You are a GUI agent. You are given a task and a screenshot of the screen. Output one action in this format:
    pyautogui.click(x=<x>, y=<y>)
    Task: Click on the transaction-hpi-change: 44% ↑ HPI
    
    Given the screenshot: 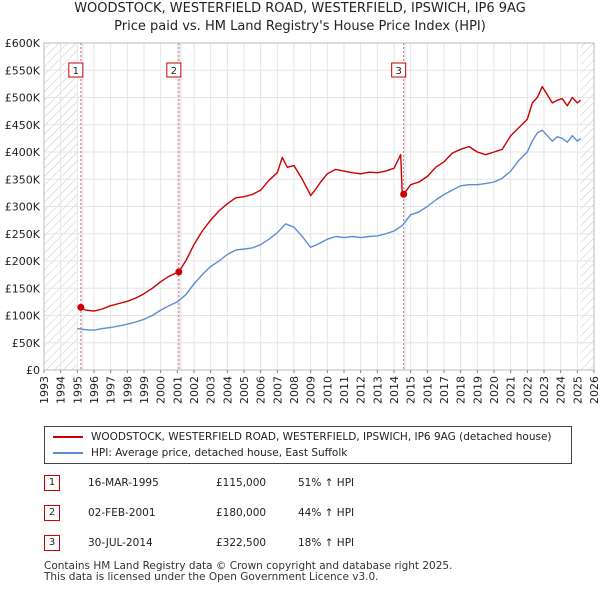 What is the action you would take?
    pyautogui.click(x=326, y=513)
    